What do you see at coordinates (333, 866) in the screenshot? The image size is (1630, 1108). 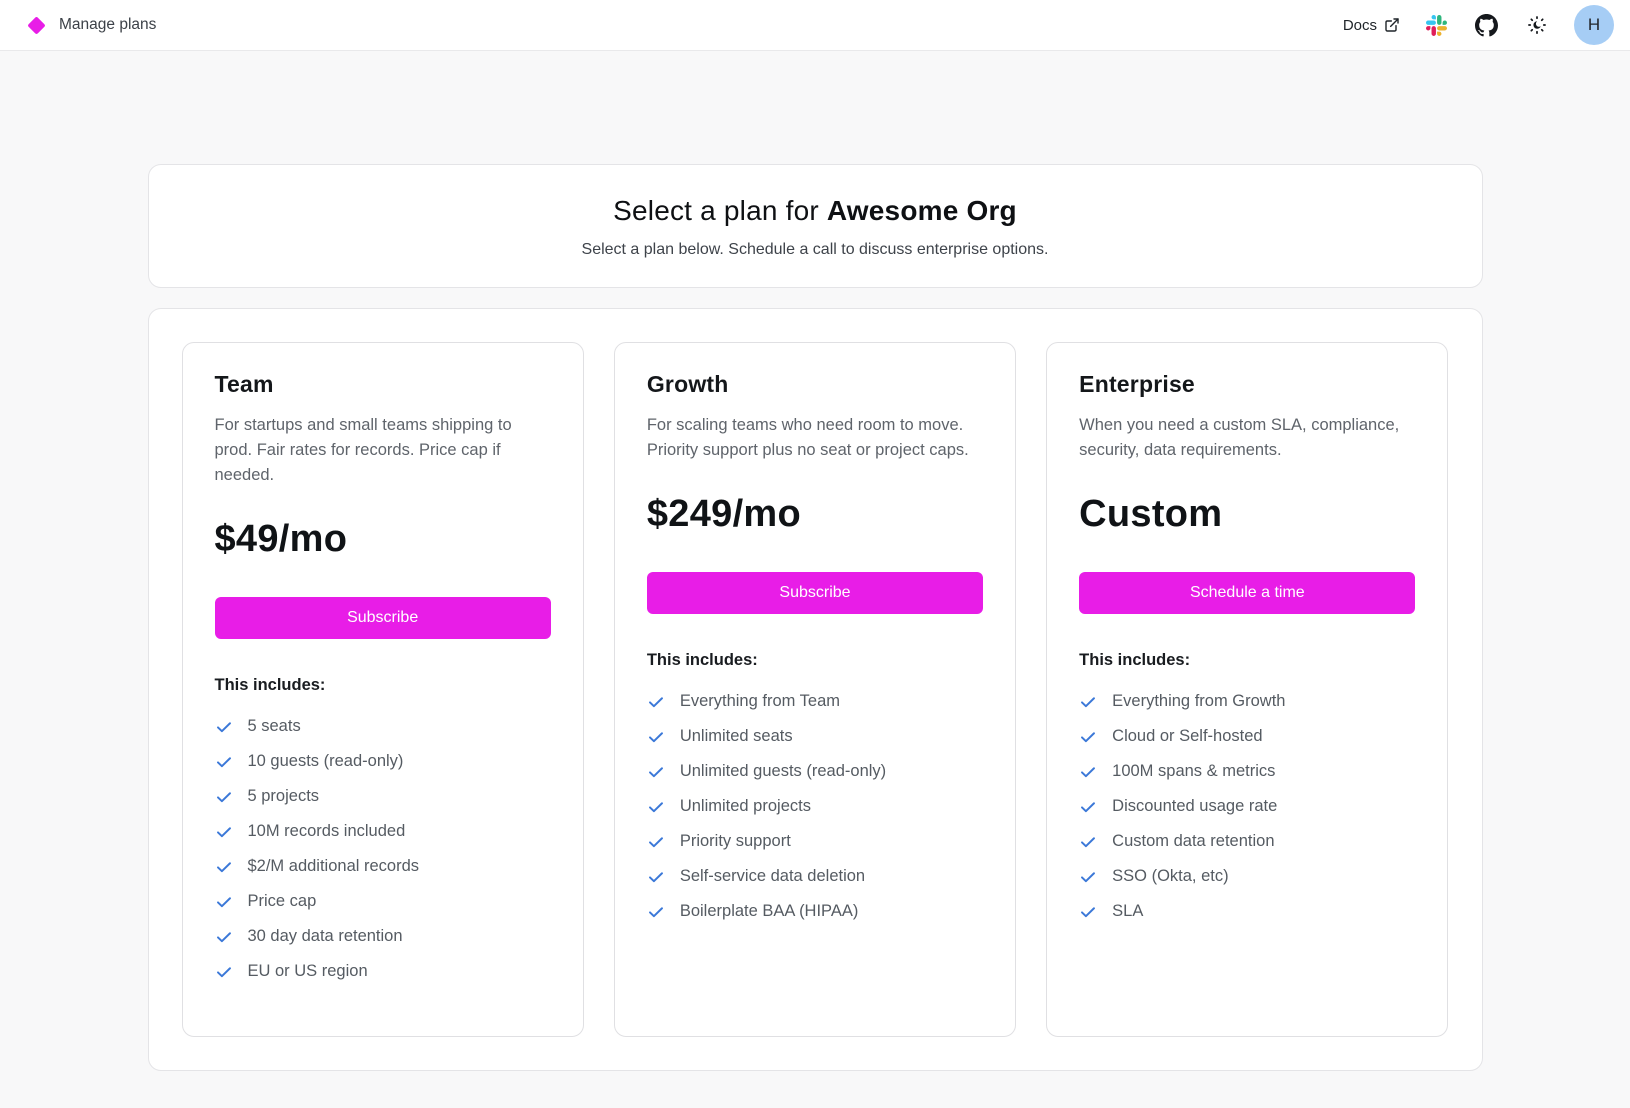 I see `feature-label: $2/M additional records` at bounding box center [333, 866].